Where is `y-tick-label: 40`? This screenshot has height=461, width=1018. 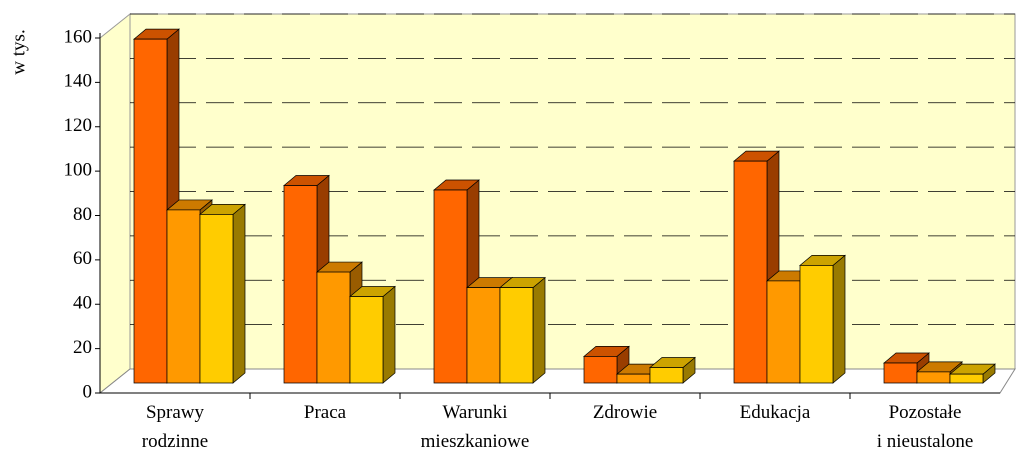 y-tick-label: 40 is located at coordinates (82, 303).